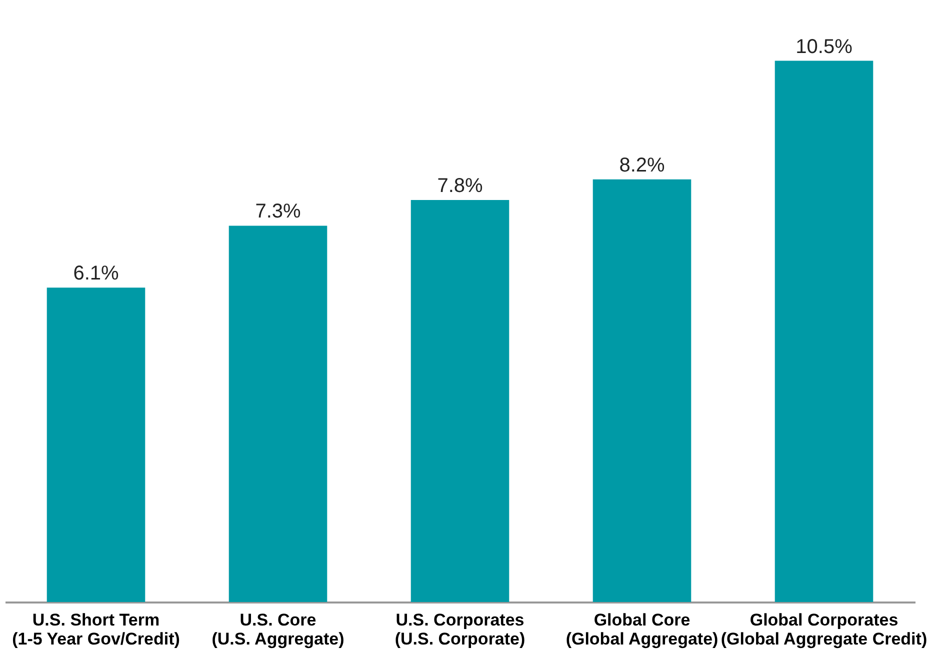 Image resolution: width=930 pixels, height=652 pixels. I want to click on x-tick-label: U.S. Short Term (1-5 Year Gov/Credit), so click(96, 629).